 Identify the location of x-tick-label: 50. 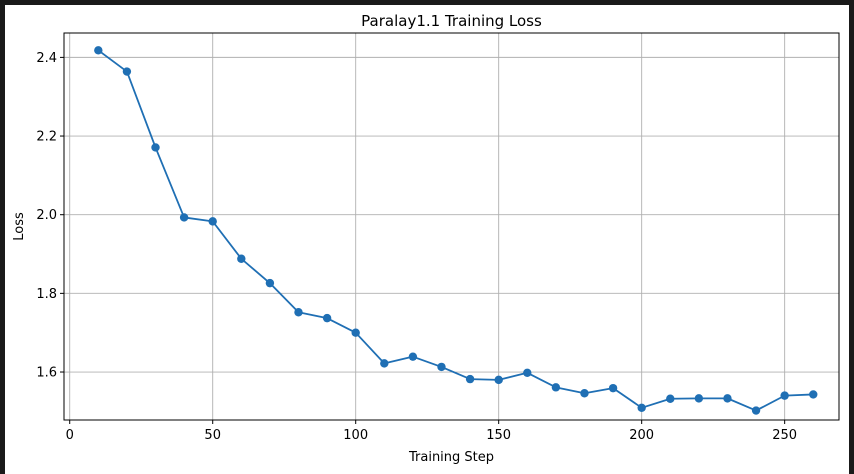
(212, 435).